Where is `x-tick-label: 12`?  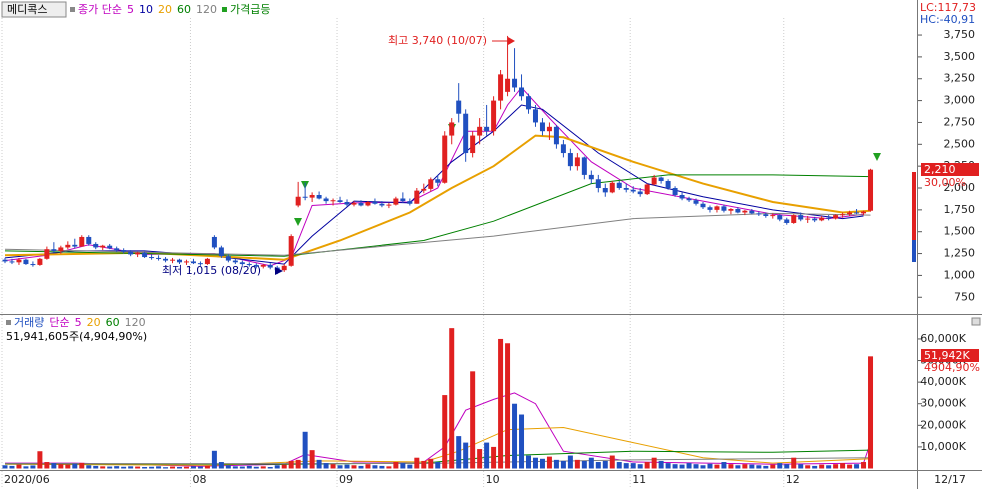
x-tick-label: 12 is located at coordinates (793, 479).